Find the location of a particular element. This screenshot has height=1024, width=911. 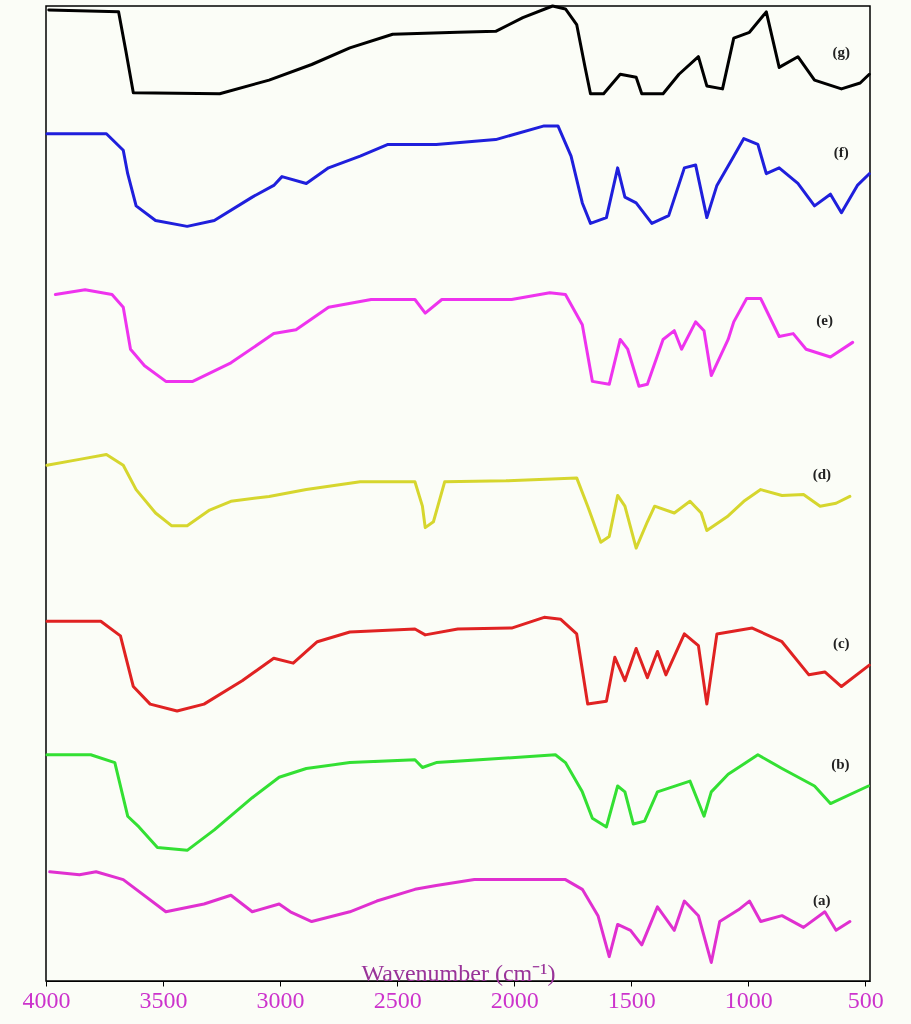

series-label: (g) is located at coordinates (841, 53).